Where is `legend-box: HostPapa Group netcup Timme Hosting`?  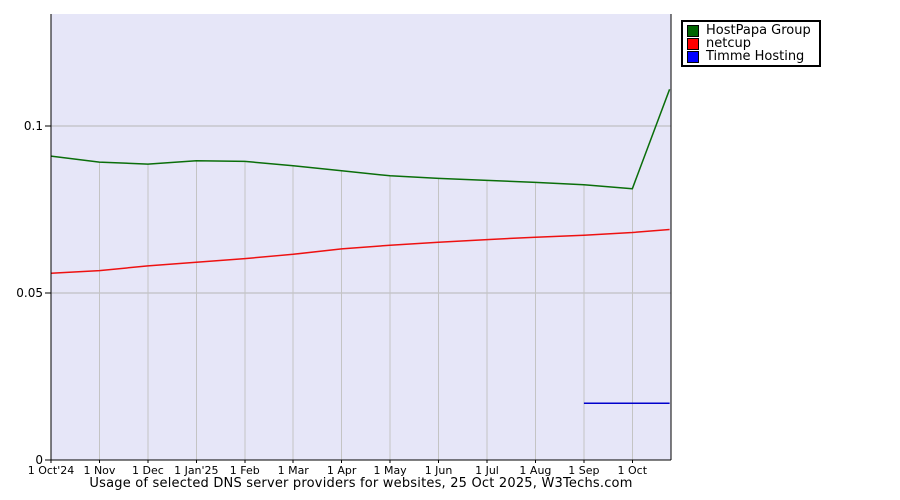 legend-box: HostPapa Group netcup Timme Hosting is located at coordinates (751, 43).